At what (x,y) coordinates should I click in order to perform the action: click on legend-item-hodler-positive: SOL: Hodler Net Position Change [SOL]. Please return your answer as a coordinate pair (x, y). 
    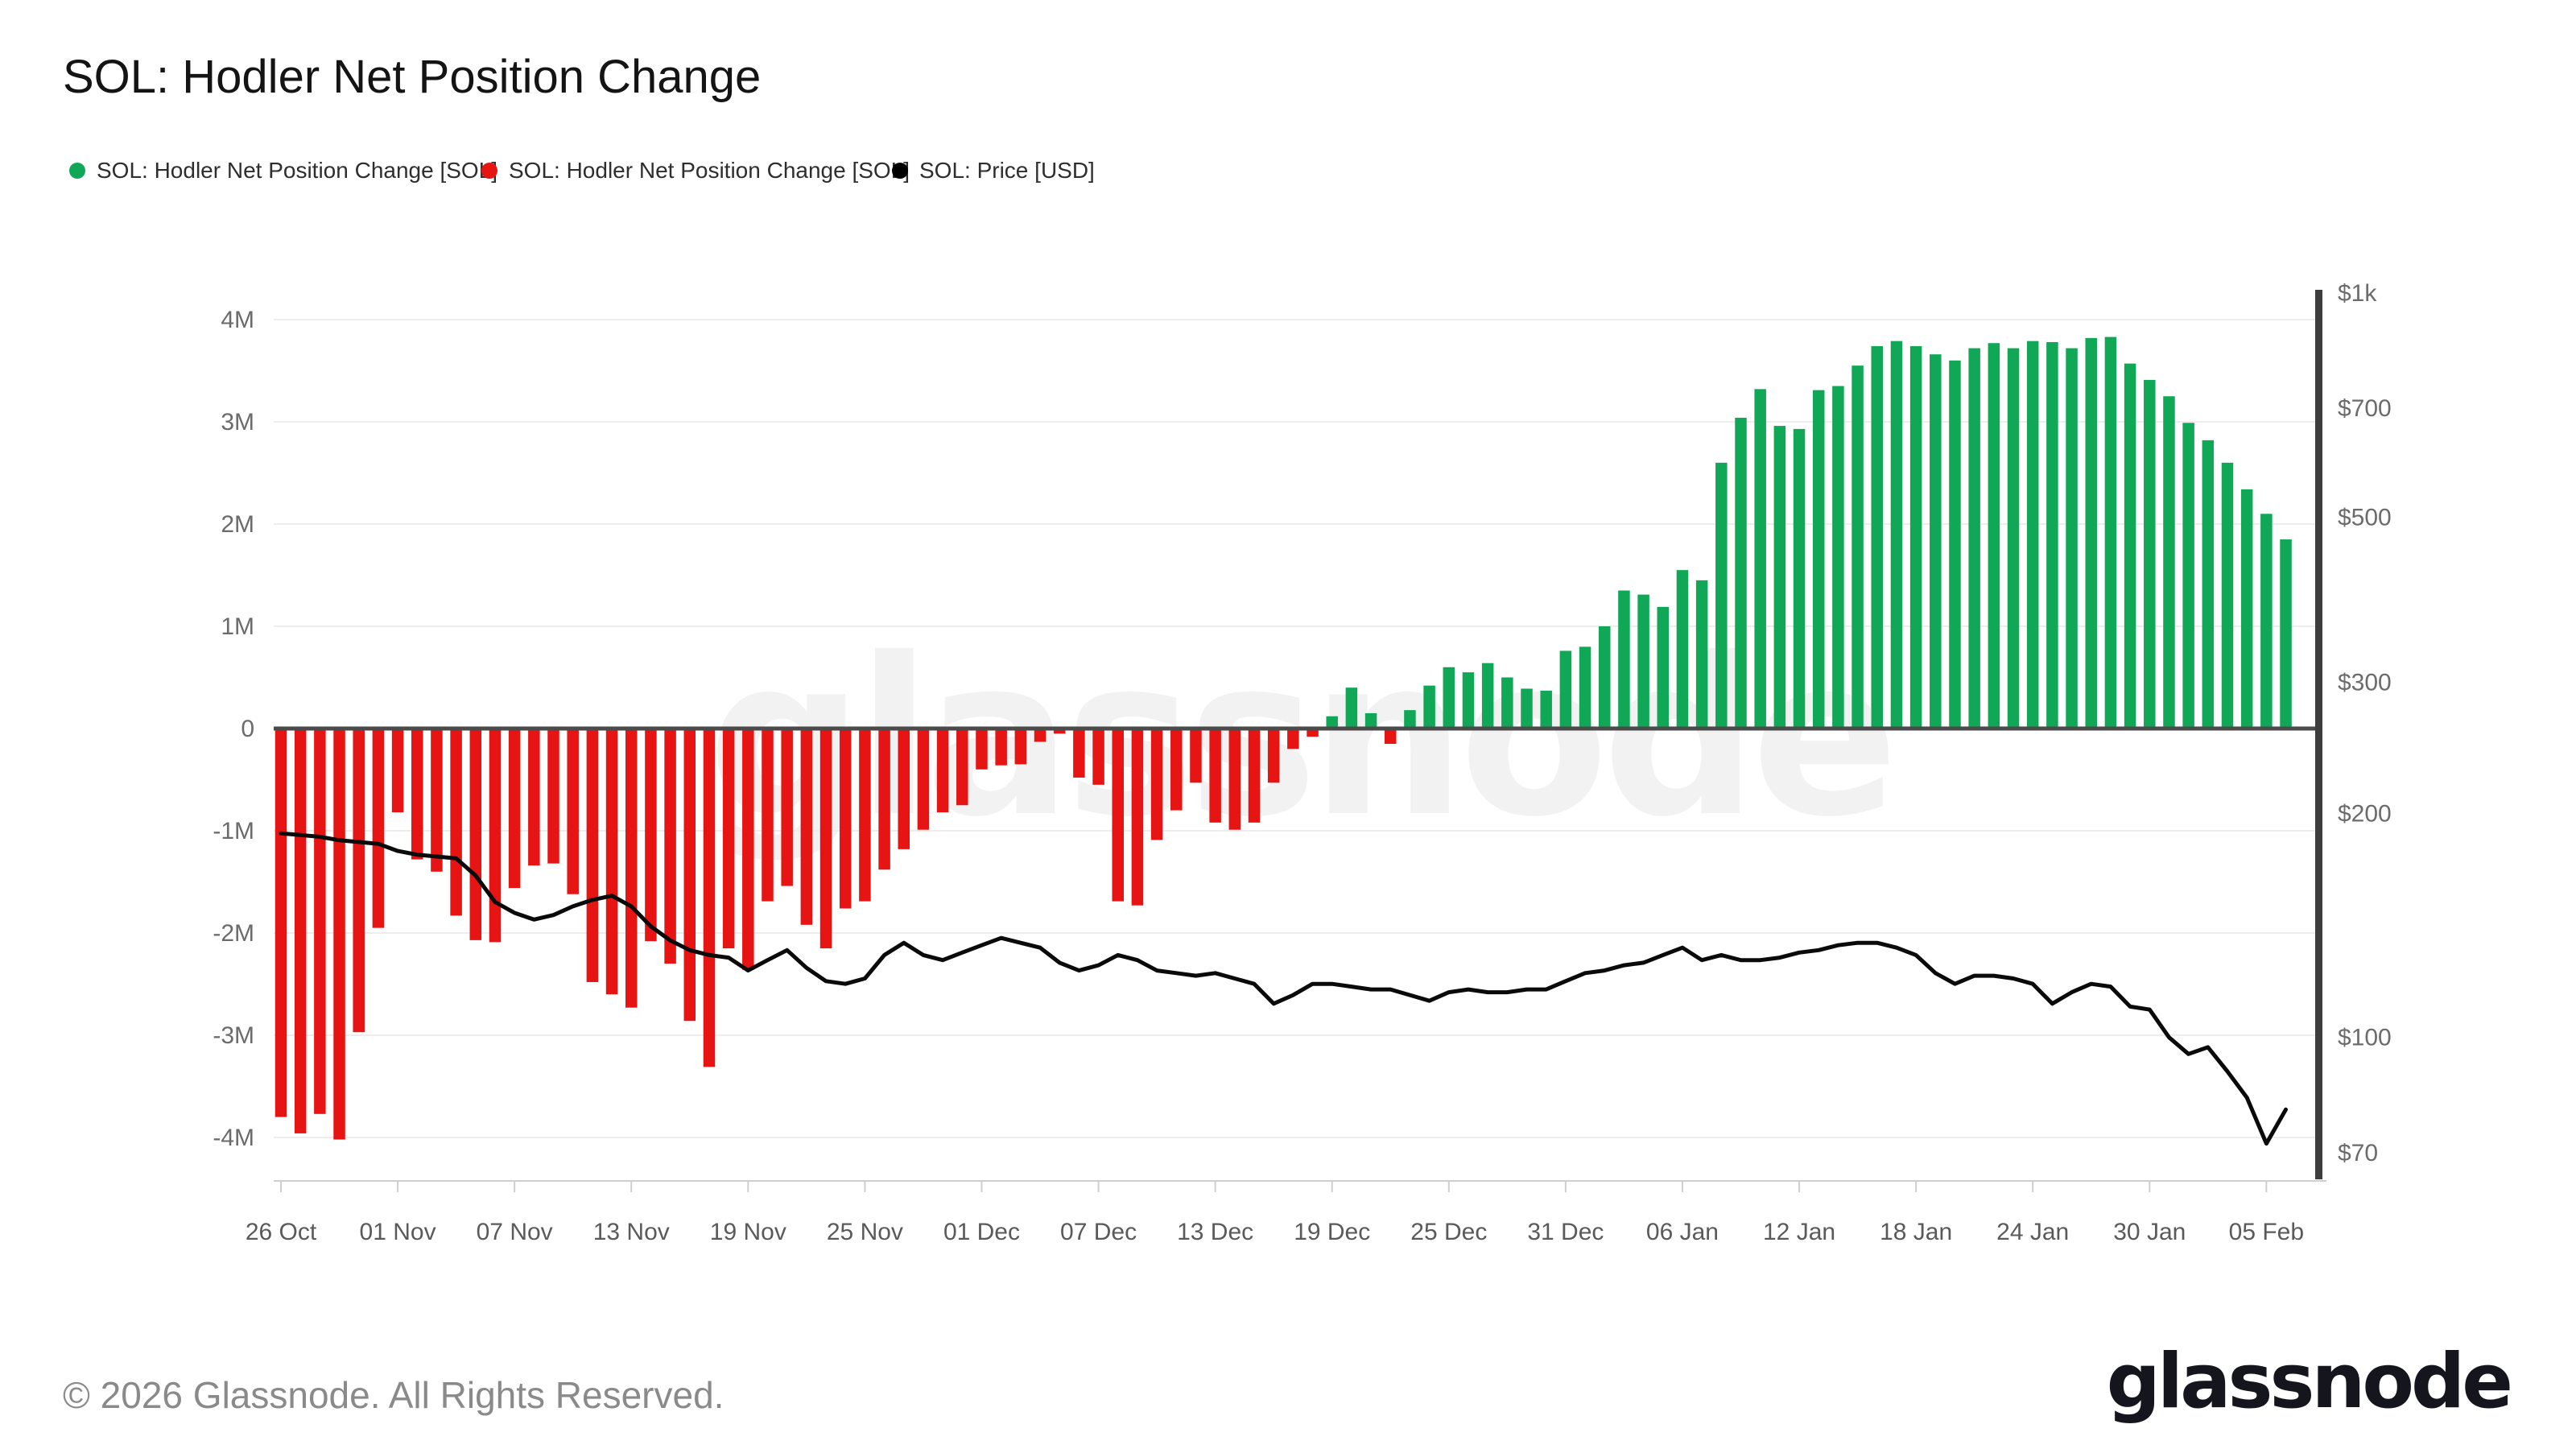
    Looking at the image, I should click on (283, 171).